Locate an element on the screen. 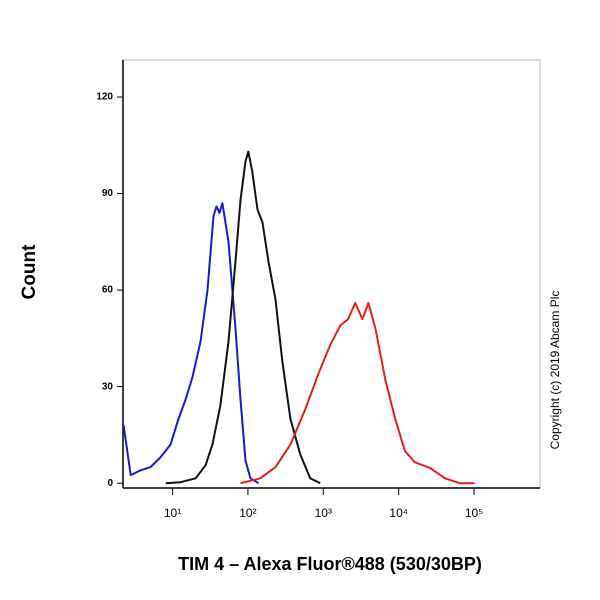  y-tick-label: 120 is located at coordinates (104, 97).